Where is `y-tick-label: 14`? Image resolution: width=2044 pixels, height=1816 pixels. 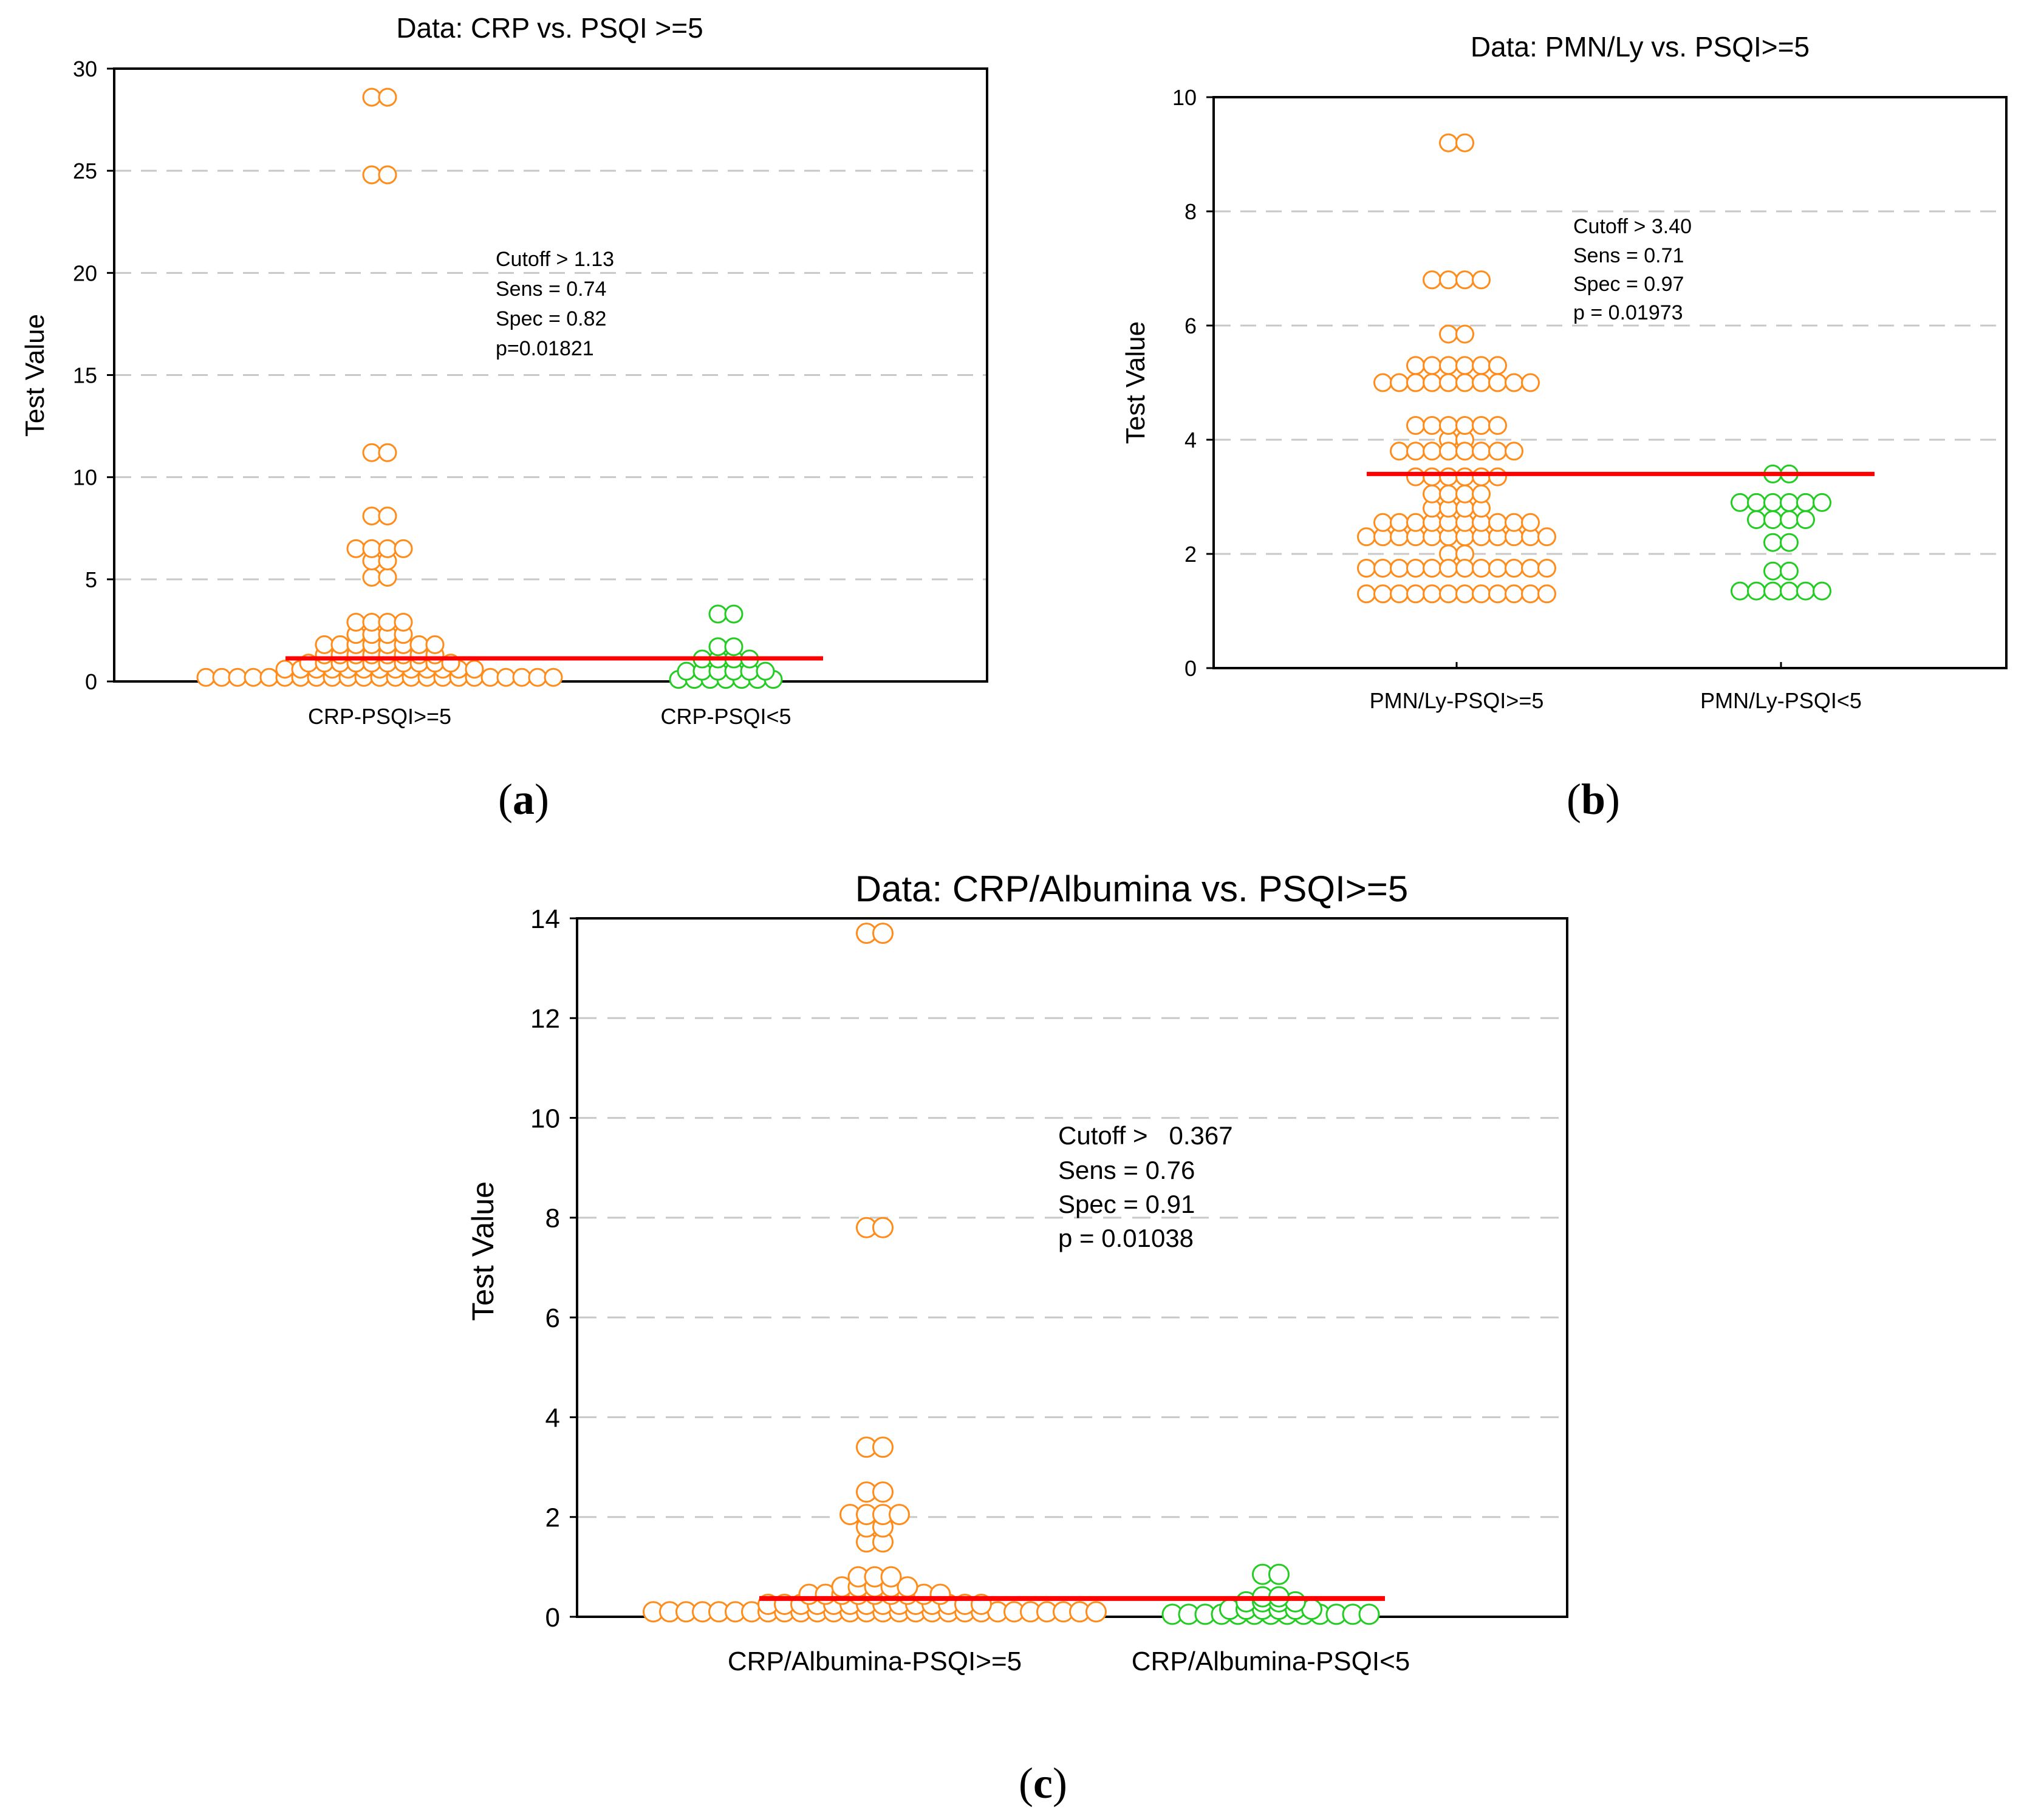 y-tick-label: 14 is located at coordinates (545, 919).